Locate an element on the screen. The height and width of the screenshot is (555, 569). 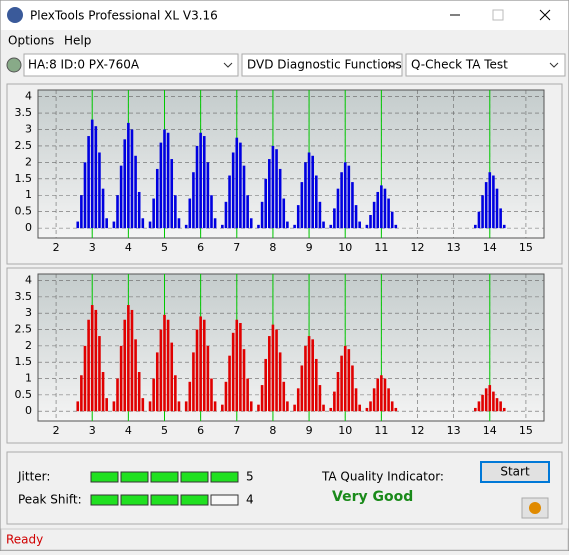
maximize-button is located at coordinates (498, 15).